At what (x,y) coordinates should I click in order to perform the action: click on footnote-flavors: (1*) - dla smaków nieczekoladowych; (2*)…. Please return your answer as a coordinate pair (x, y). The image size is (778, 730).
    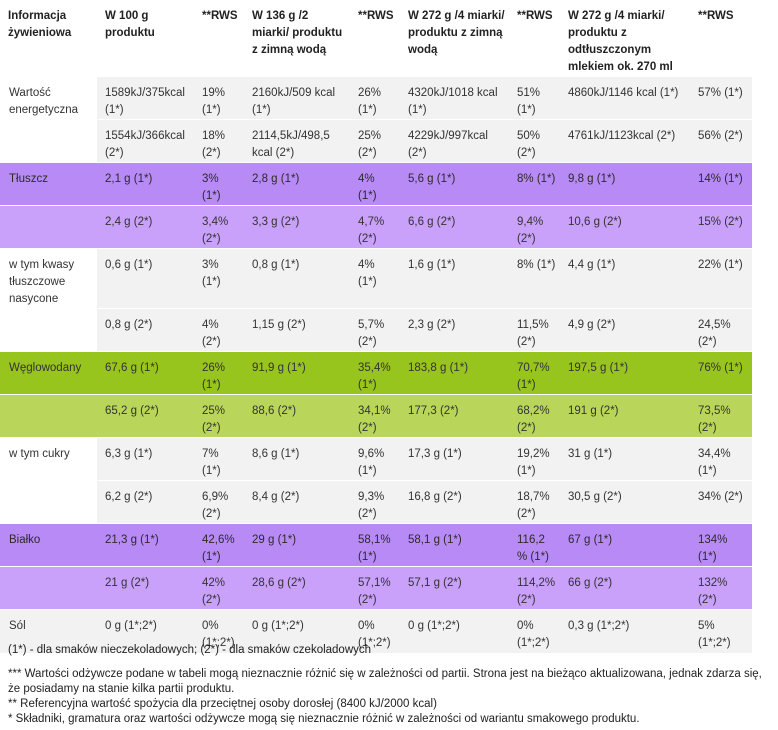
    Looking at the image, I should click on (190, 650).